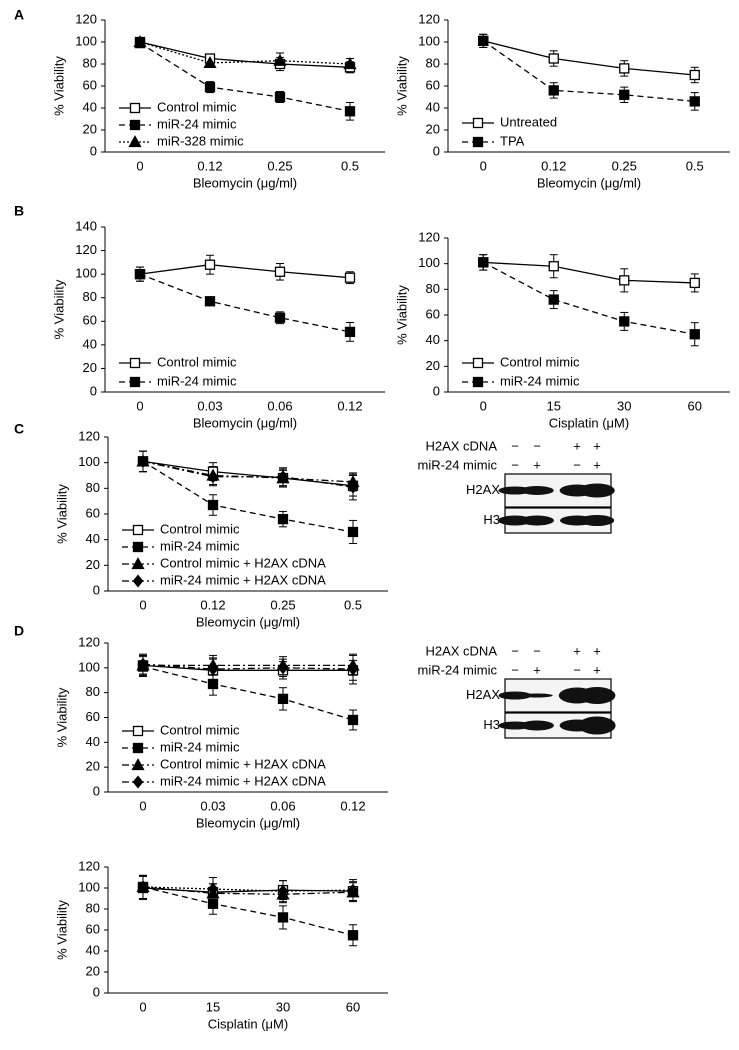  What do you see at coordinates (553, 165) in the screenshot?
I see `x-tick-label: 0.12` at bounding box center [553, 165].